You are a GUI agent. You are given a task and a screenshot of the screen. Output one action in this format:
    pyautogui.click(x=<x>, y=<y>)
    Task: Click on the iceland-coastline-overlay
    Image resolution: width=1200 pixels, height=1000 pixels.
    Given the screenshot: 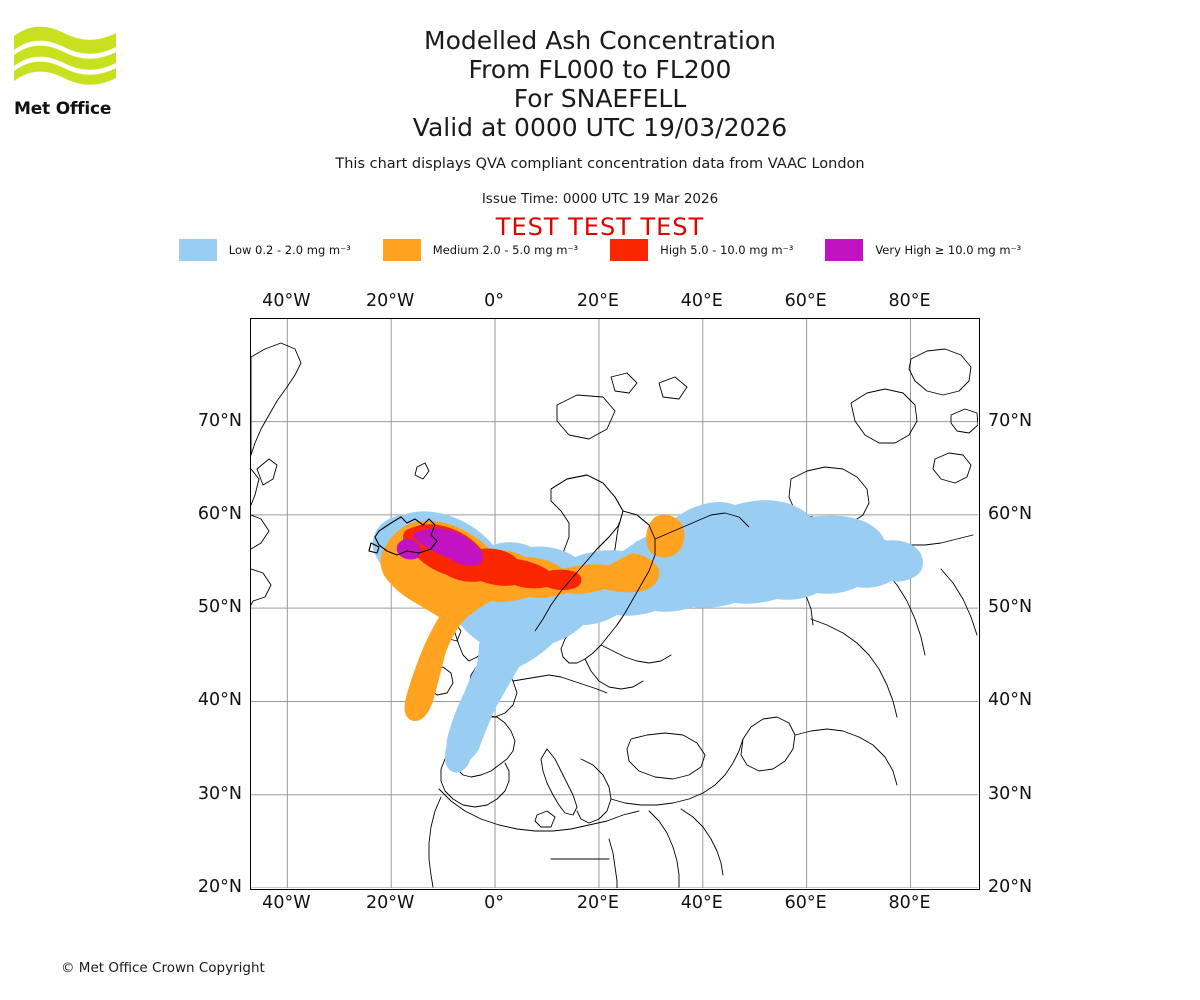 What is the action you would take?
    pyautogui.click(x=403, y=536)
    